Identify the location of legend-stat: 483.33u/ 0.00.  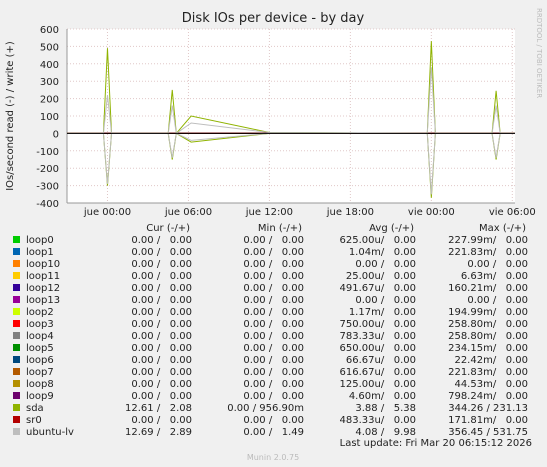
(378, 420).